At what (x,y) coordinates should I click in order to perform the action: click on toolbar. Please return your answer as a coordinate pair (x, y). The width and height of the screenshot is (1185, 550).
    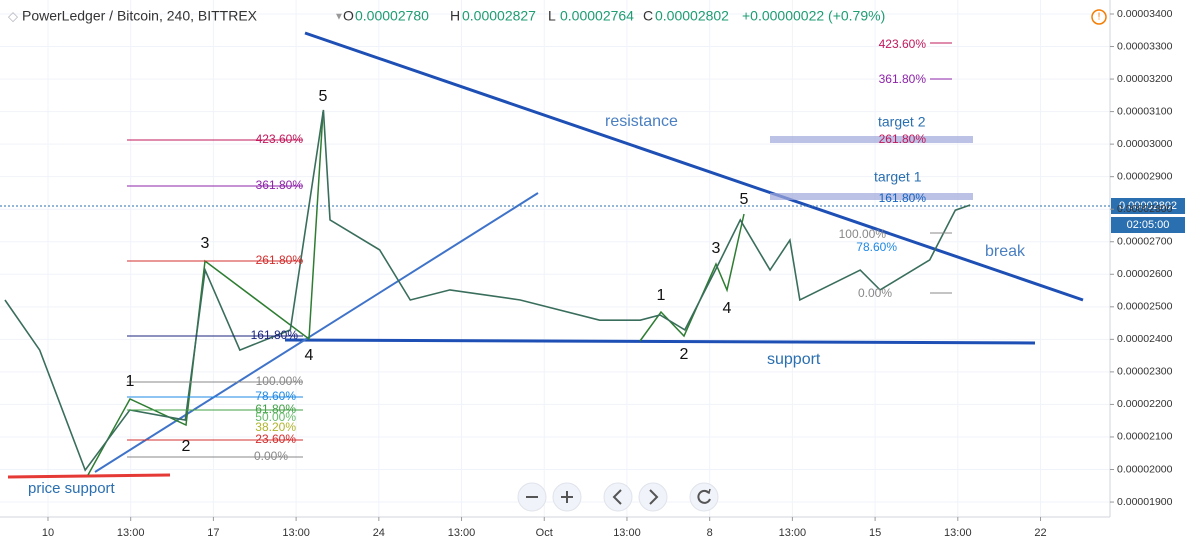
    Looking at the image, I should click on (618, 497).